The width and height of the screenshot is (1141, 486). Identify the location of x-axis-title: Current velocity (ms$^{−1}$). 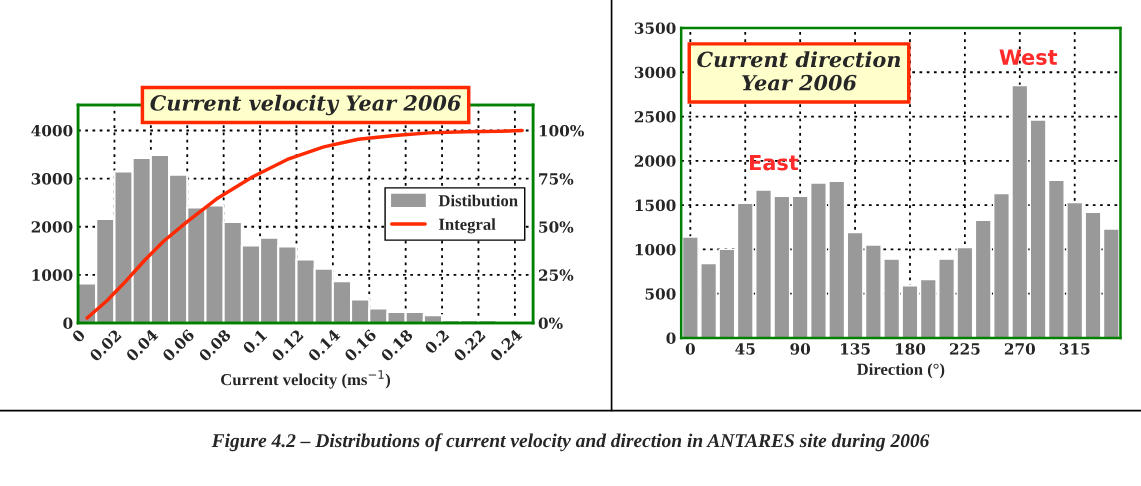
(306, 379).